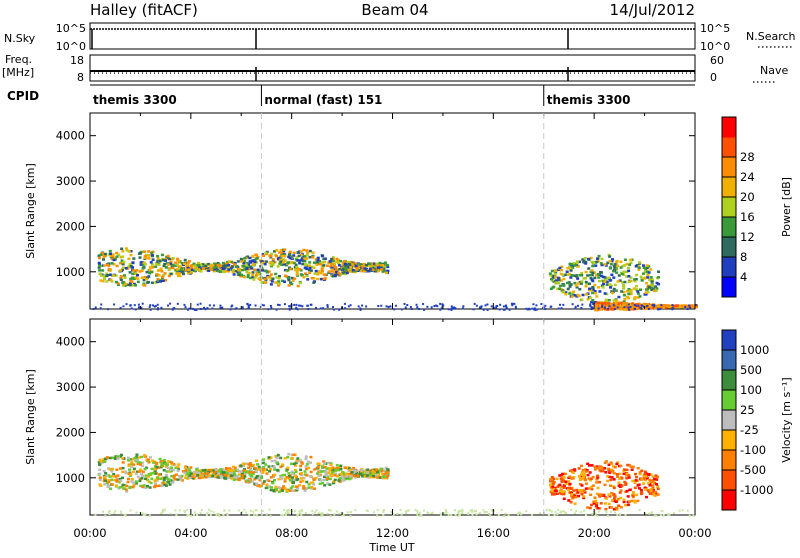 The width and height of the screenshot is (800, 558). Describe the element at coordinates (30, 417) in the screenshot. I see `velocity-ylabel: Slant Range [km]` at that location.